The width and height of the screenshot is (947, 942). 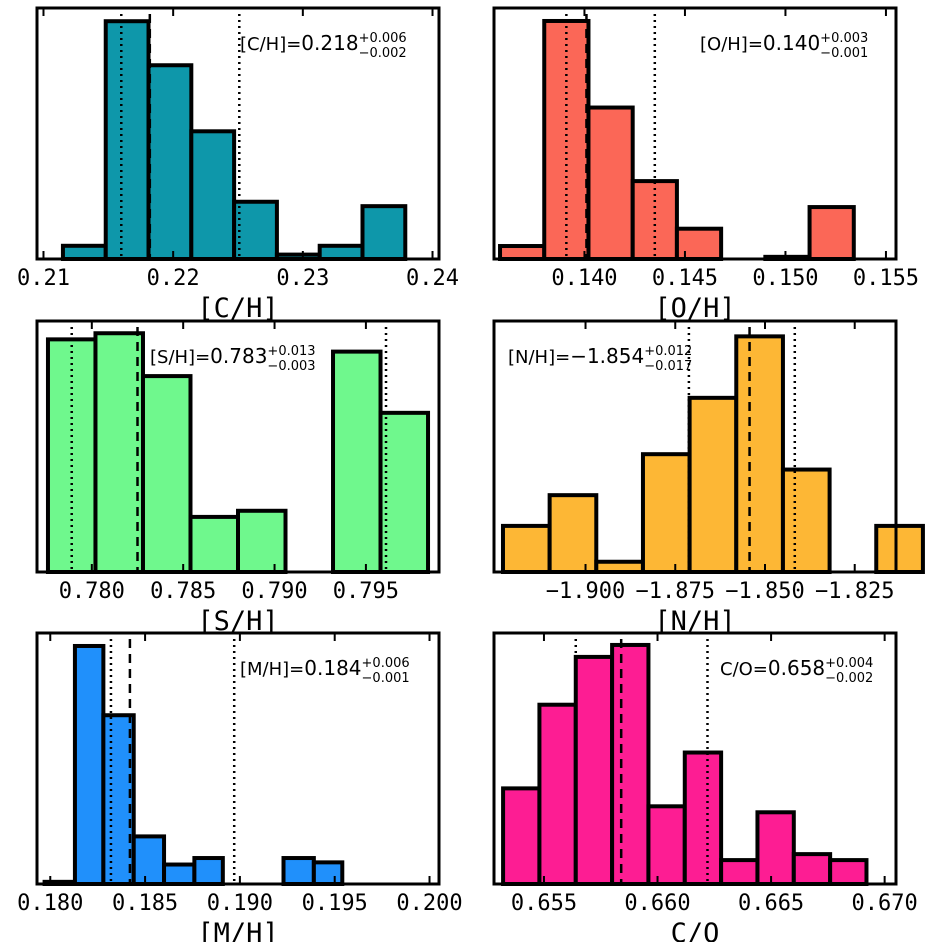 I want to click on x-axis-label: [M/H], so click(x=237, y=930).